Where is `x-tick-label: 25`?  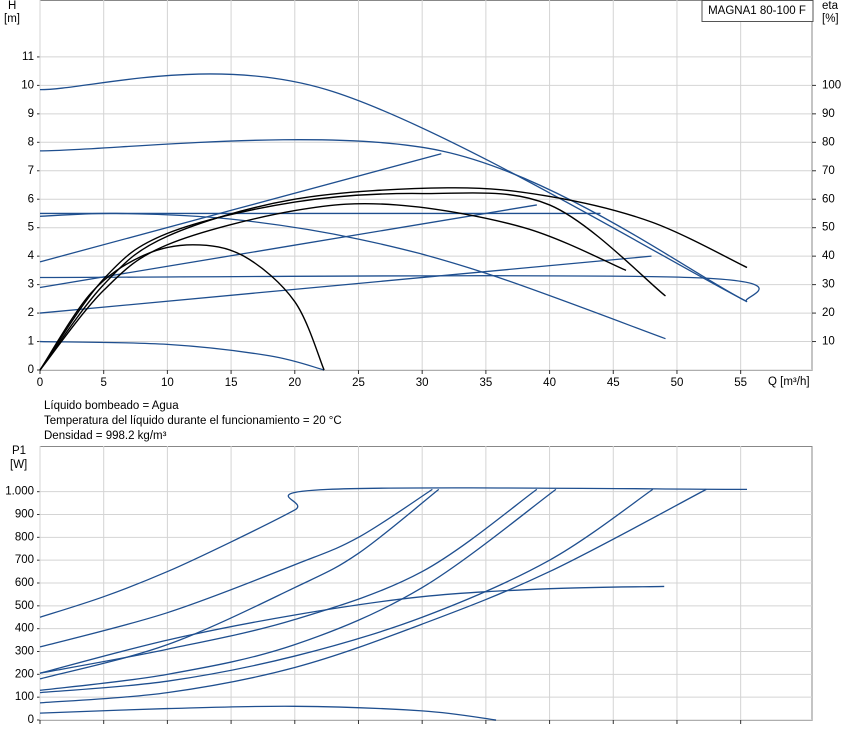
x-tick-label: 25 is located at coordinates (358, 383).